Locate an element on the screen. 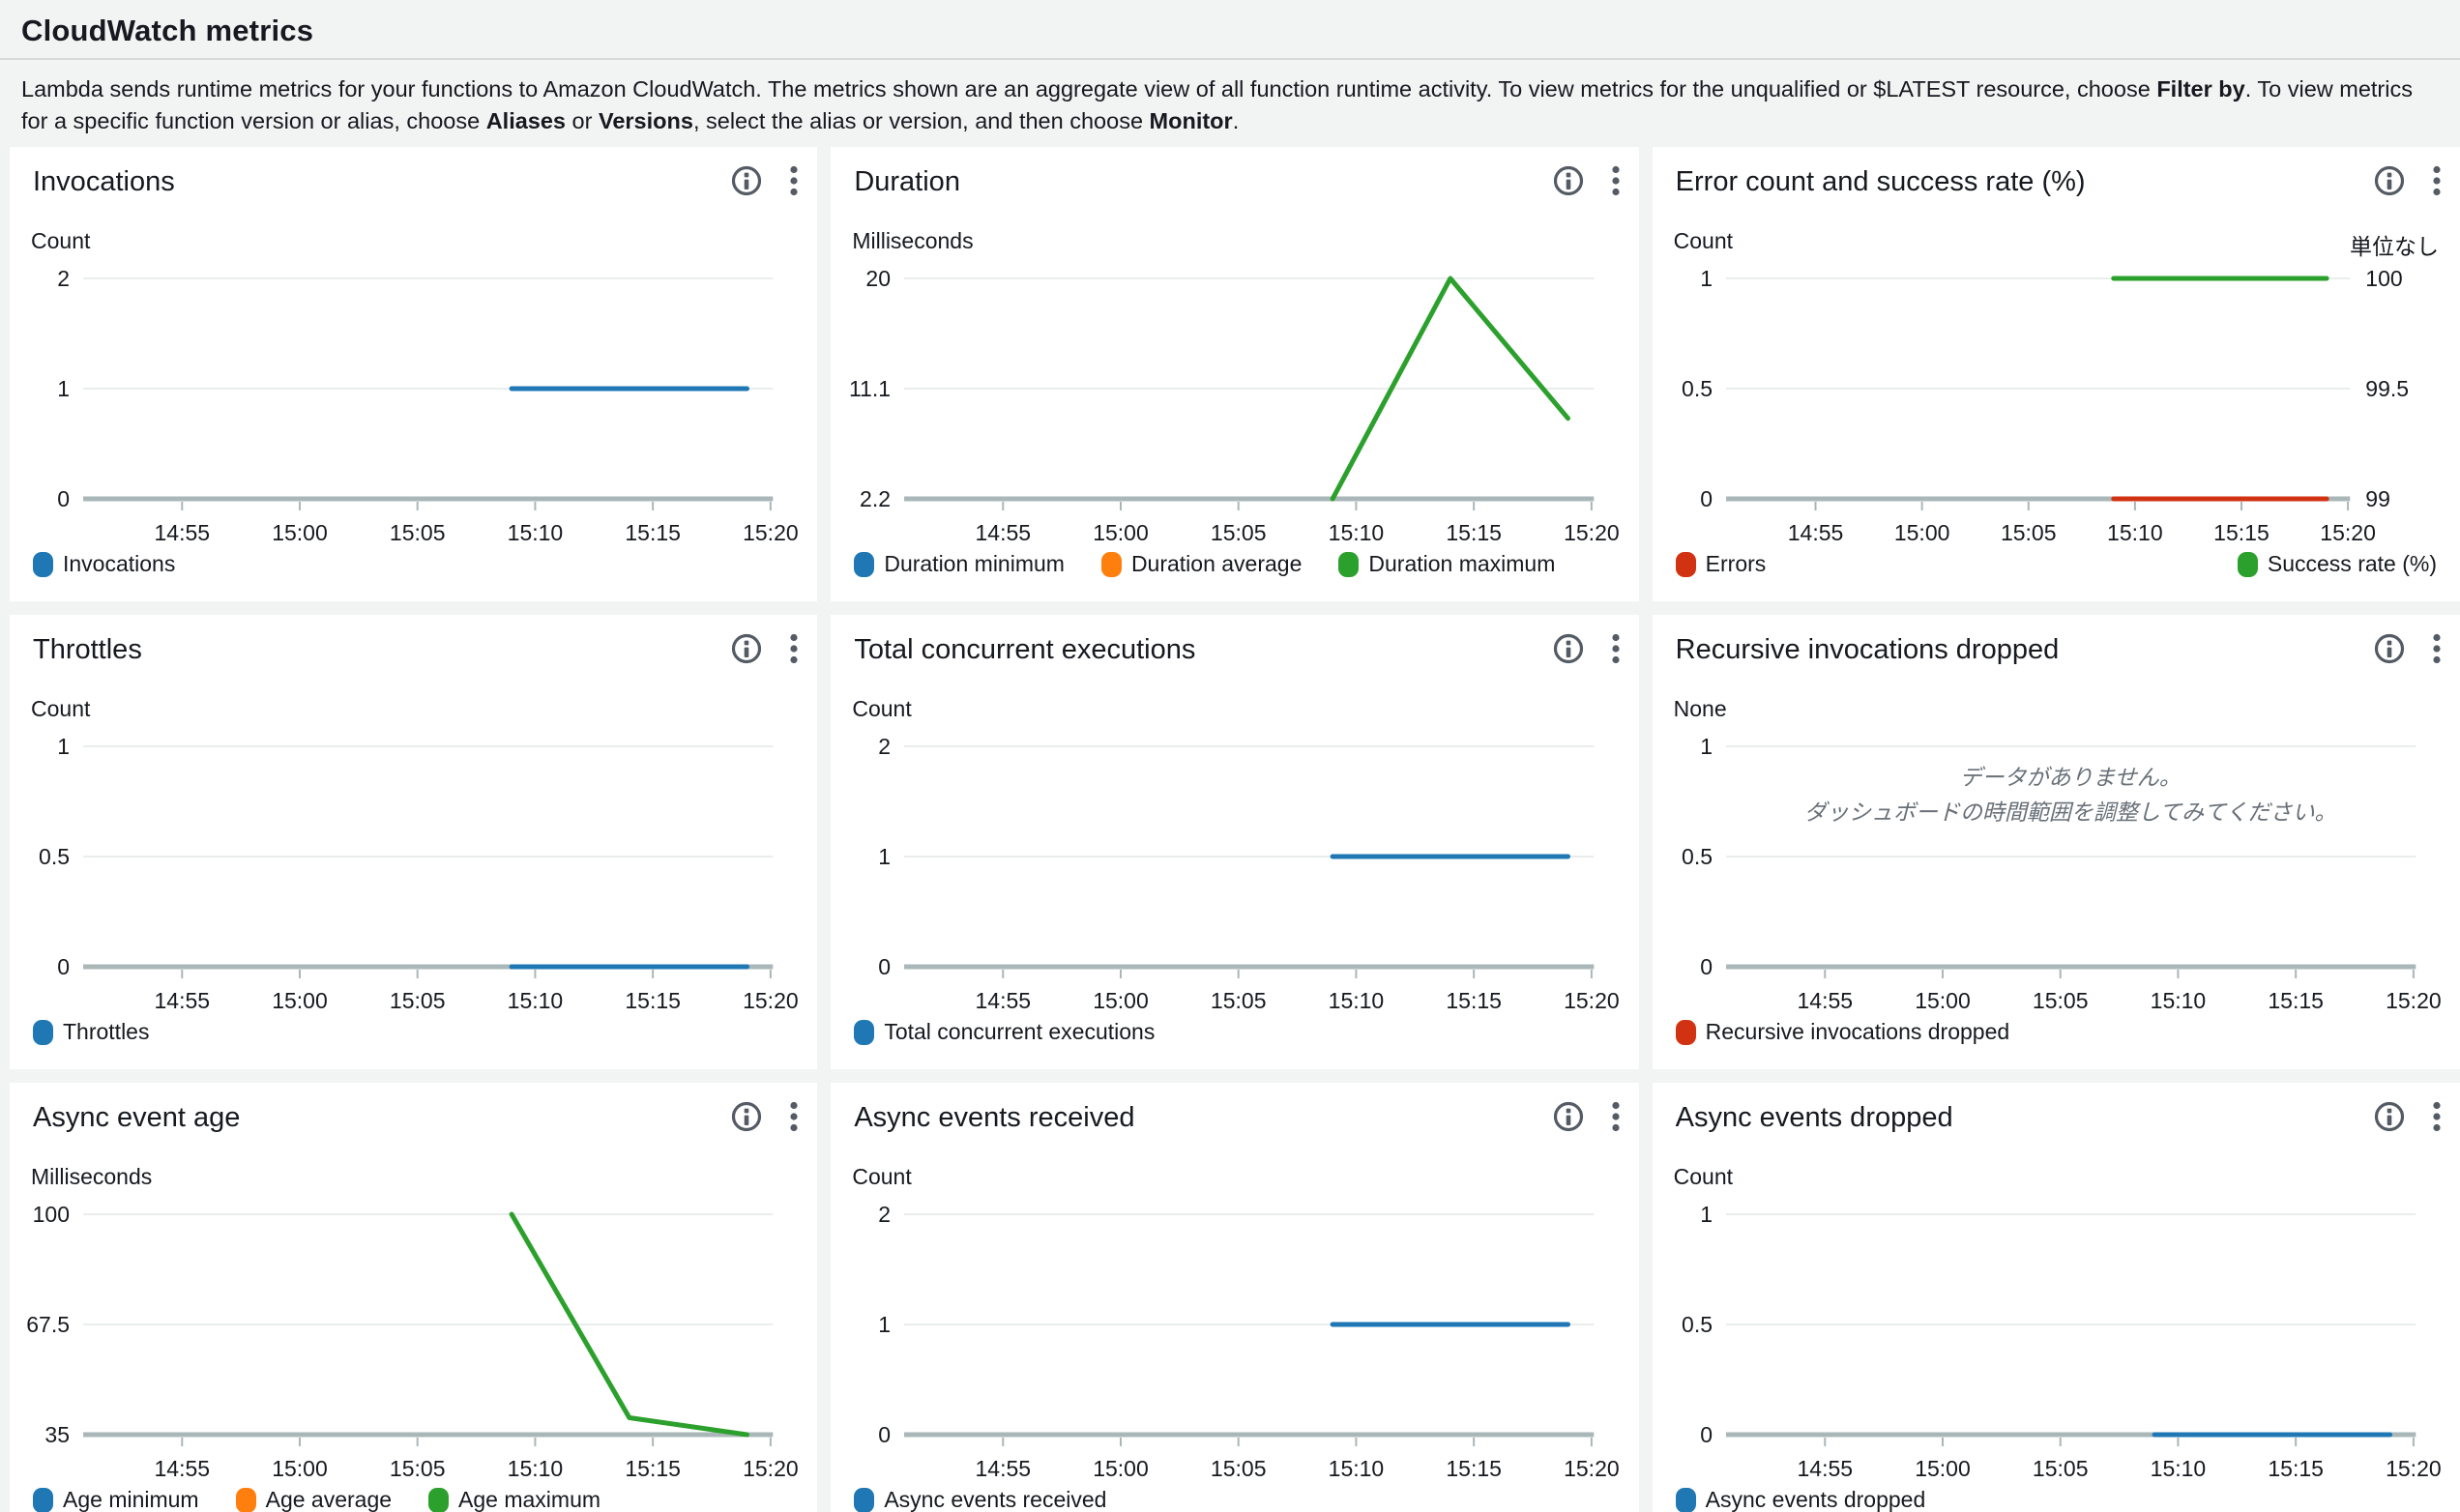 The width and height of the screenshot is (2460, 1512). legend-item: Age average is located at coordinates (313, 1499).